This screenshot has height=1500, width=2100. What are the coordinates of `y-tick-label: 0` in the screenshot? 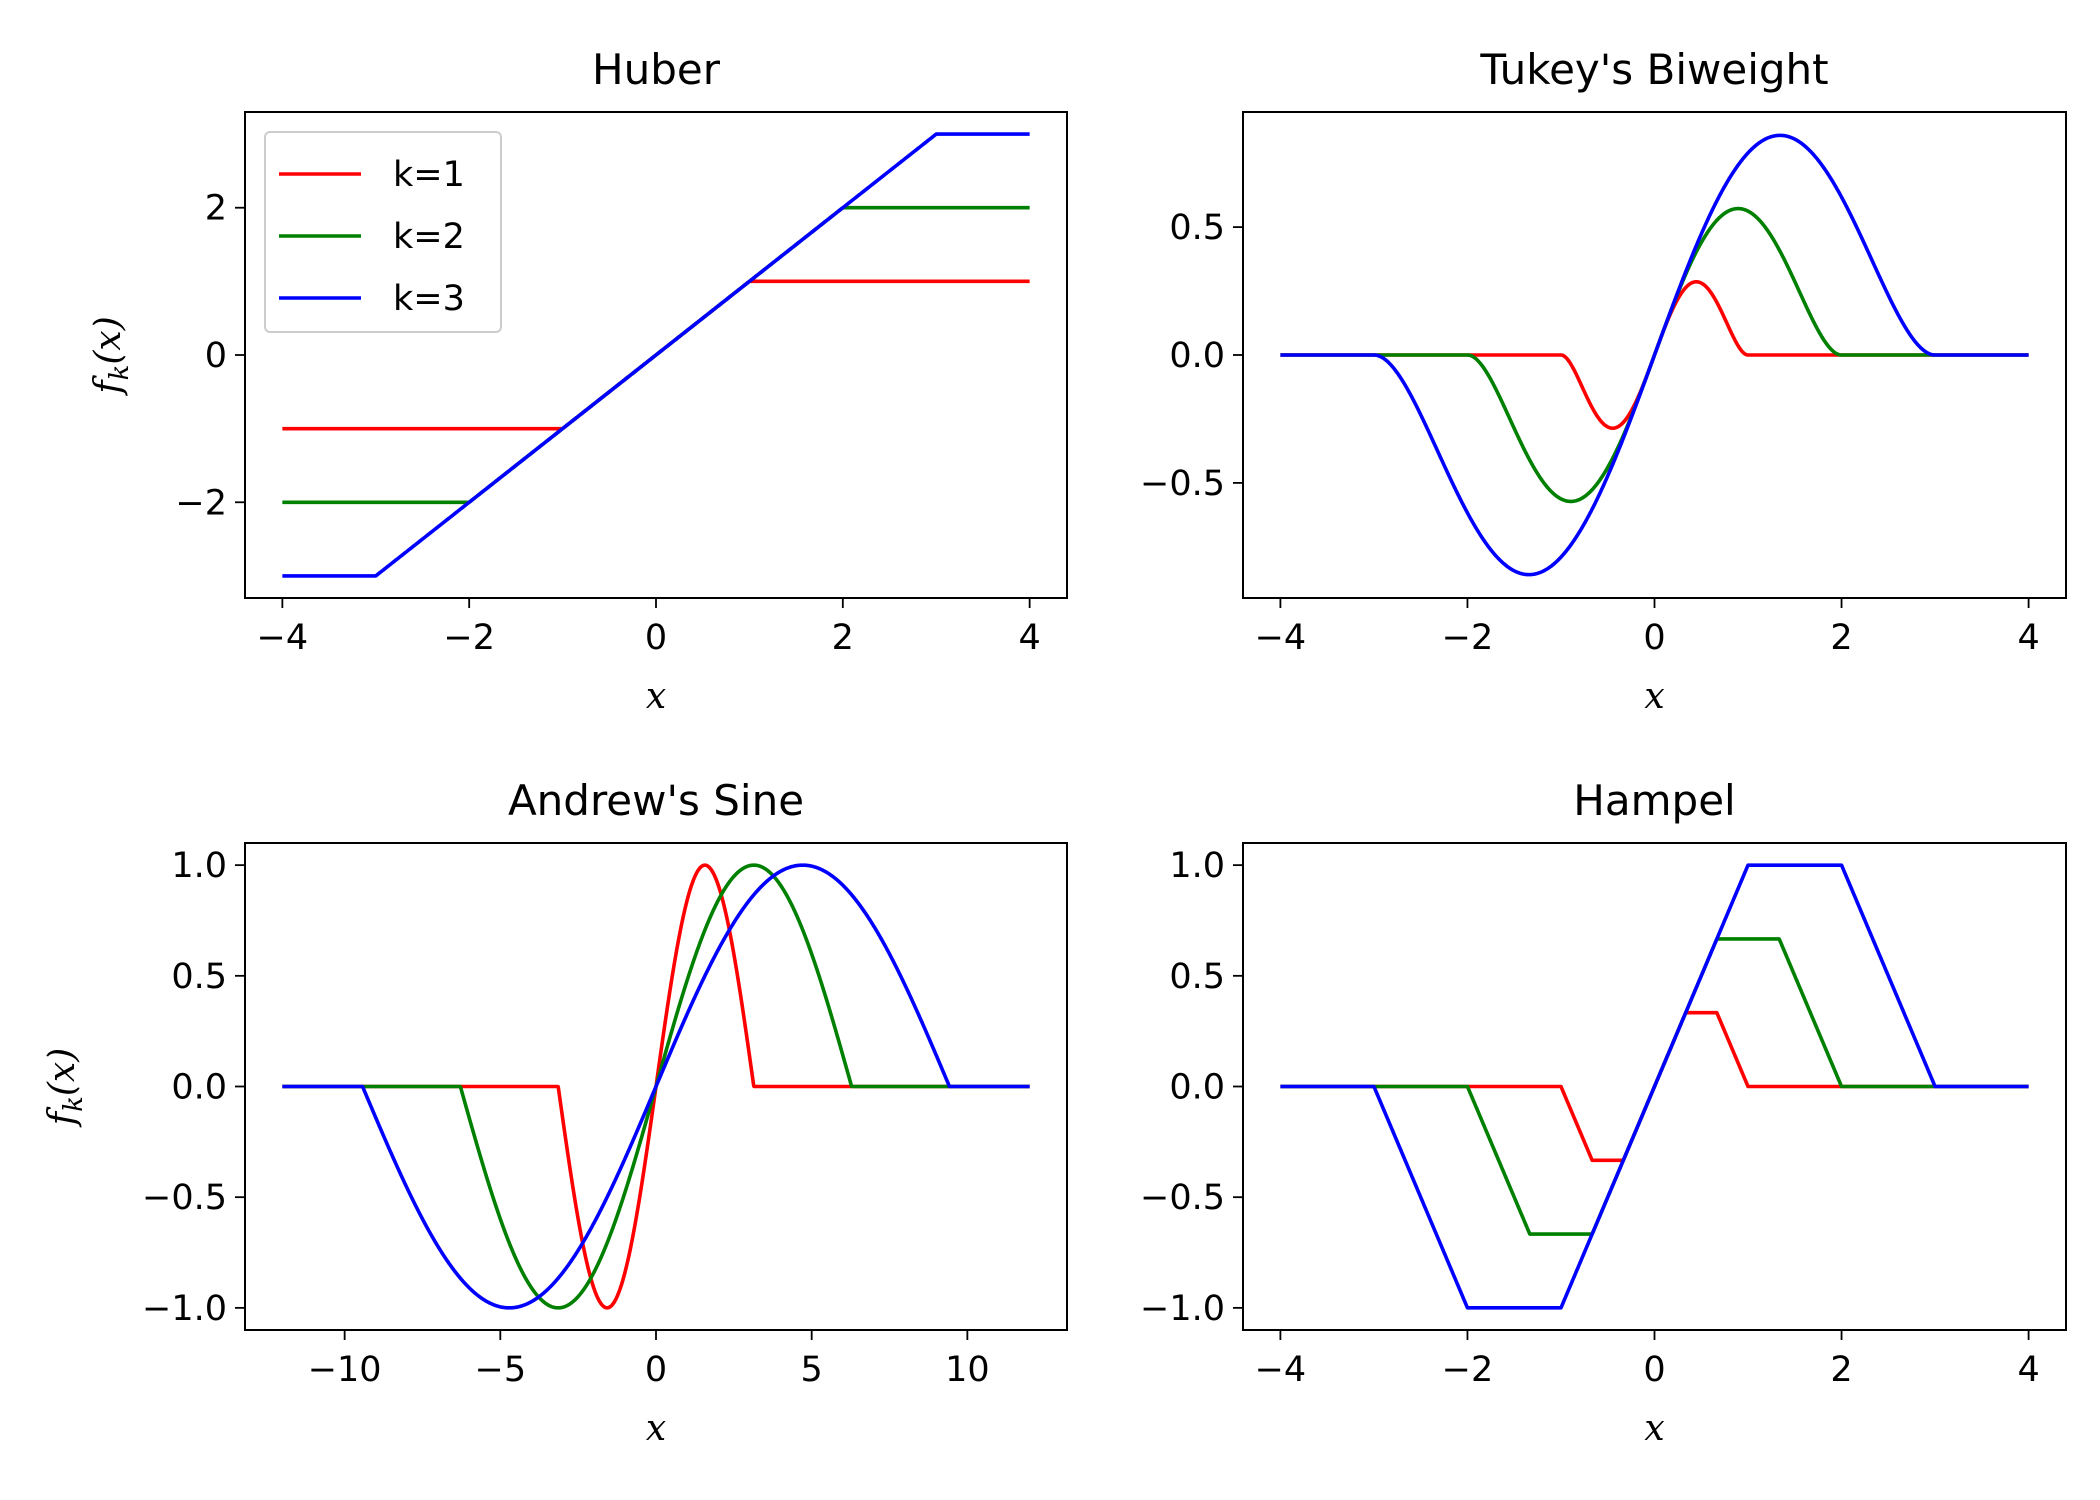 It's located at (216, 356).